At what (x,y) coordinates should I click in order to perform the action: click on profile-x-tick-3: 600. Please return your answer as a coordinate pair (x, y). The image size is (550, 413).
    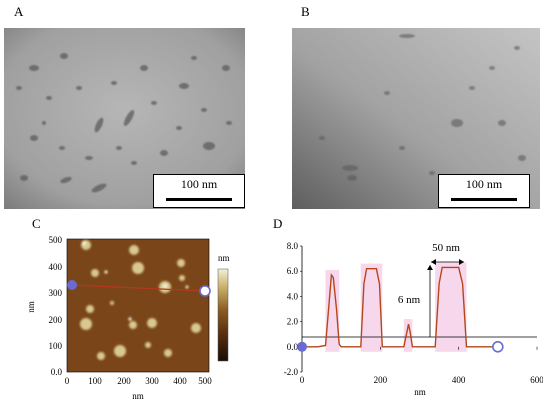
    Looking at the image, I should click on (536, 380).